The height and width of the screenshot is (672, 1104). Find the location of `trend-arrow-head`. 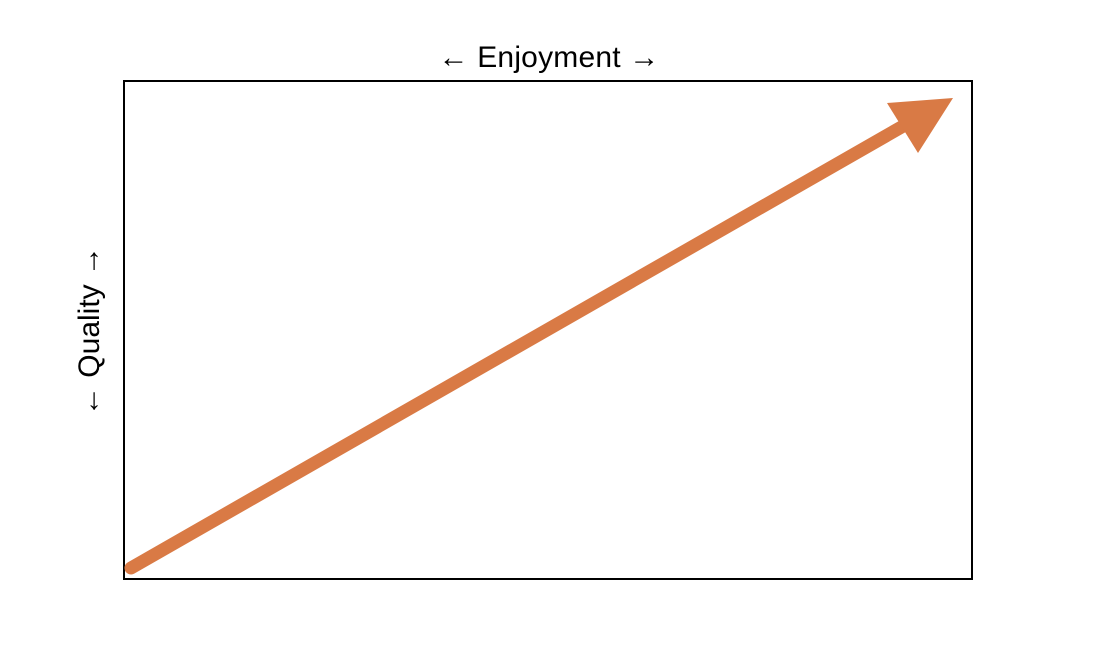

trend-arrow-head is located at coordinates (920, 125).